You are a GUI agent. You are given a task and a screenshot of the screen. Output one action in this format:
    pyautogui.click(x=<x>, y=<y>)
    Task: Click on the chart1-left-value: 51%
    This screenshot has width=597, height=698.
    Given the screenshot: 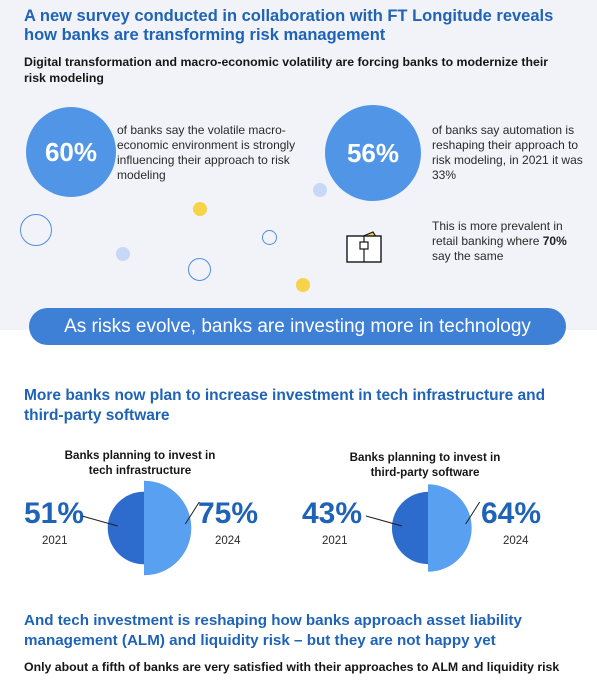 What is the action you would take?
    pyautogui.click(x=54, y=513)
    